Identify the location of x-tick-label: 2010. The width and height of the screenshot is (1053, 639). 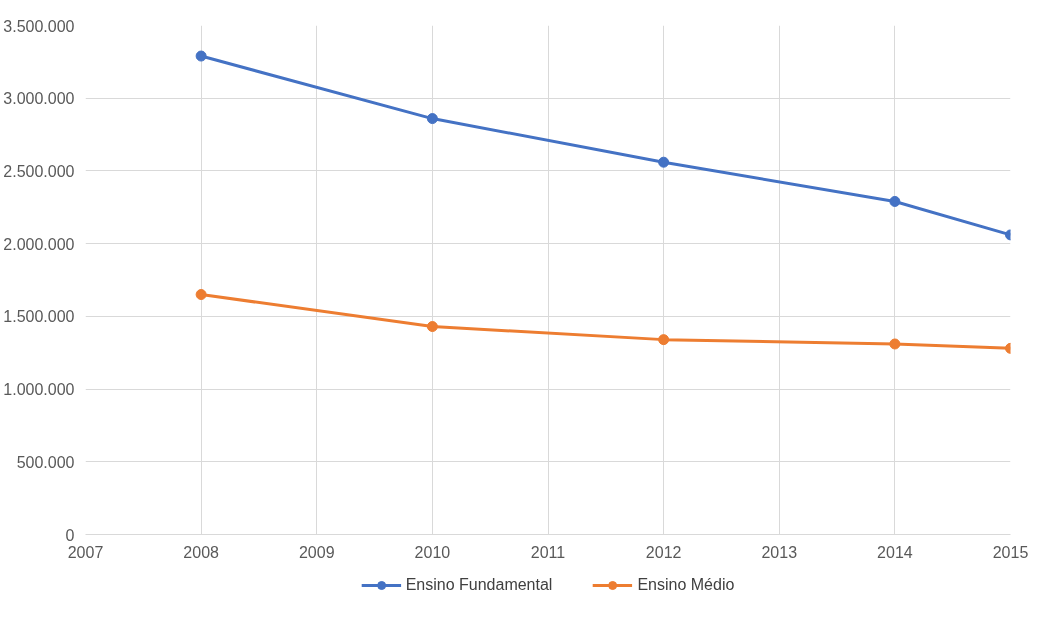
(432, 552).